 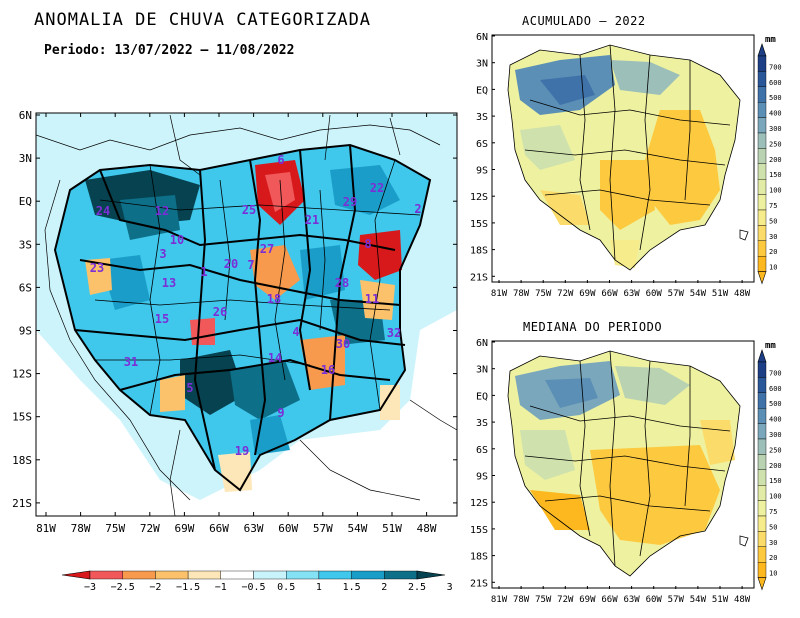 I want to click on basin-number-label: 20, so click(x=231, y=264).